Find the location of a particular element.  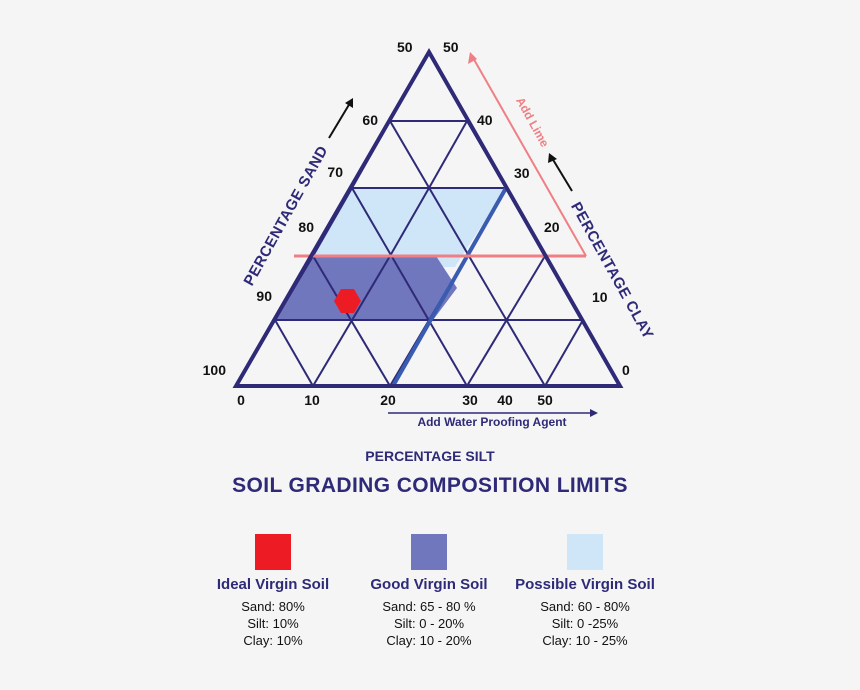

sand-tick: 80 is located at coordinates (306, 227).